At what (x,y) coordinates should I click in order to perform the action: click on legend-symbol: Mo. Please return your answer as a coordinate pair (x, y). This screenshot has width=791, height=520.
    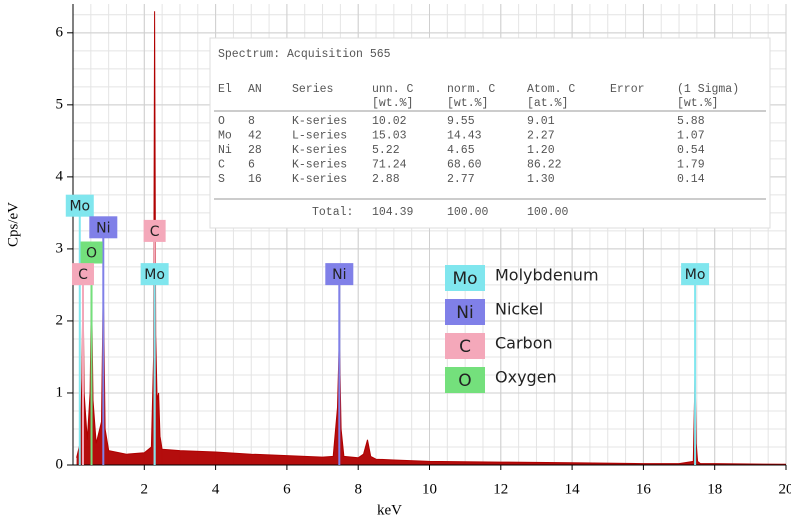
    Looking at the image, I should click on (464, 279).